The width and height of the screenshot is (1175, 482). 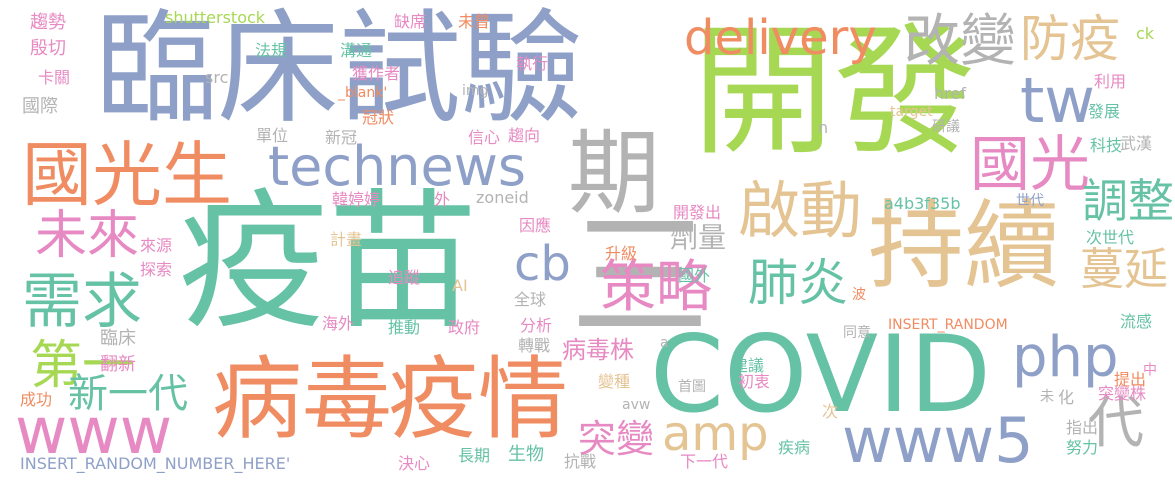 I want to click on word-90: 次世代, so click(x=1110, y=237).